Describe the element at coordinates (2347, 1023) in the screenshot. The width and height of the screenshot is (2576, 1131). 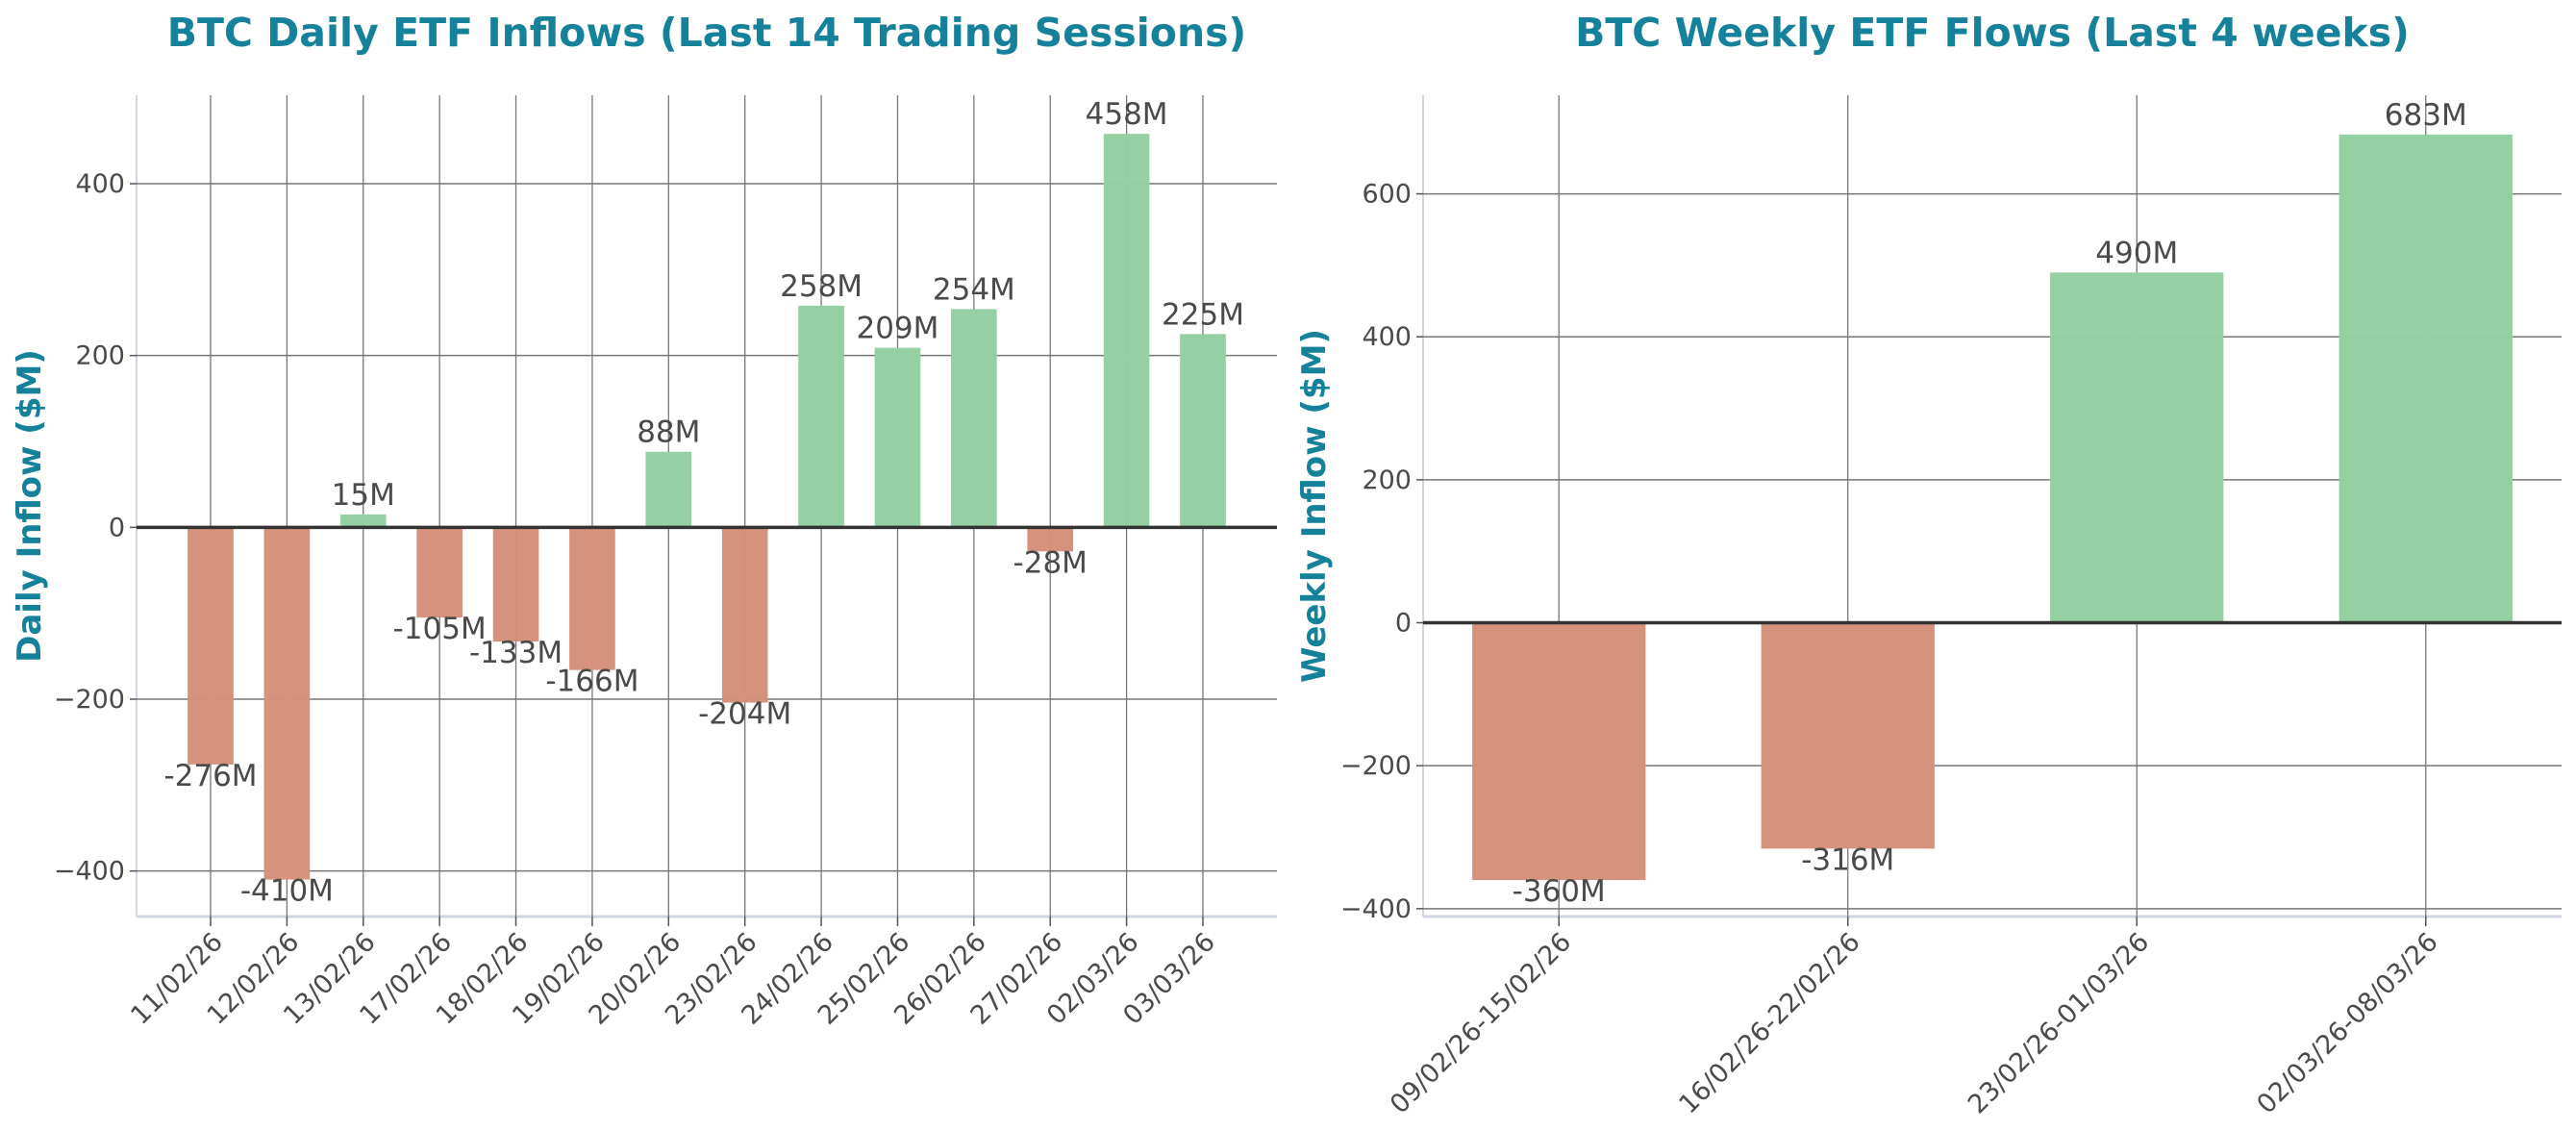
I see `x-tick-label: 02/03/26-08/03/26` at that location.